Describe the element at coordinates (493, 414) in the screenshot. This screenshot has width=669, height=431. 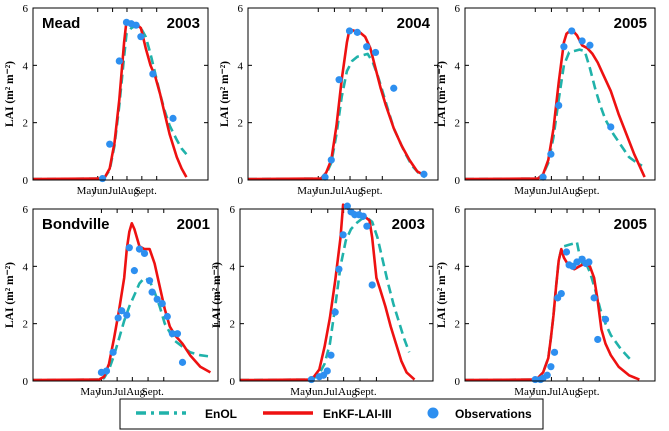
I see `legend-label-obs: Observations` at that location.